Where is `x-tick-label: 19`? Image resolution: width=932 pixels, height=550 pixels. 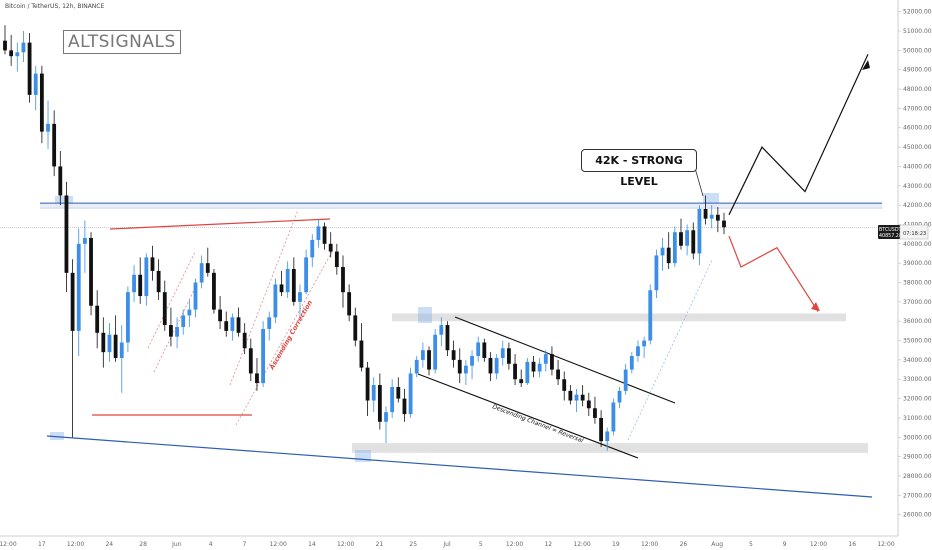
x-tick-label: 19 is located at coordinates (616, 544).